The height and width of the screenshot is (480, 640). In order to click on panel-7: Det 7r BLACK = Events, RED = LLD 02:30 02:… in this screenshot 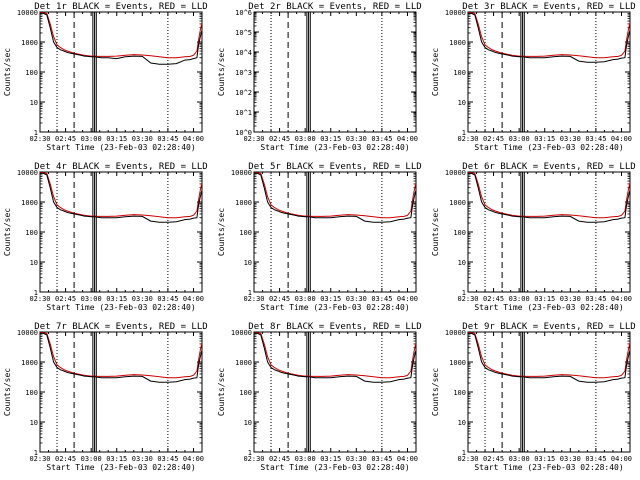, I will do `click(105, 397)`.